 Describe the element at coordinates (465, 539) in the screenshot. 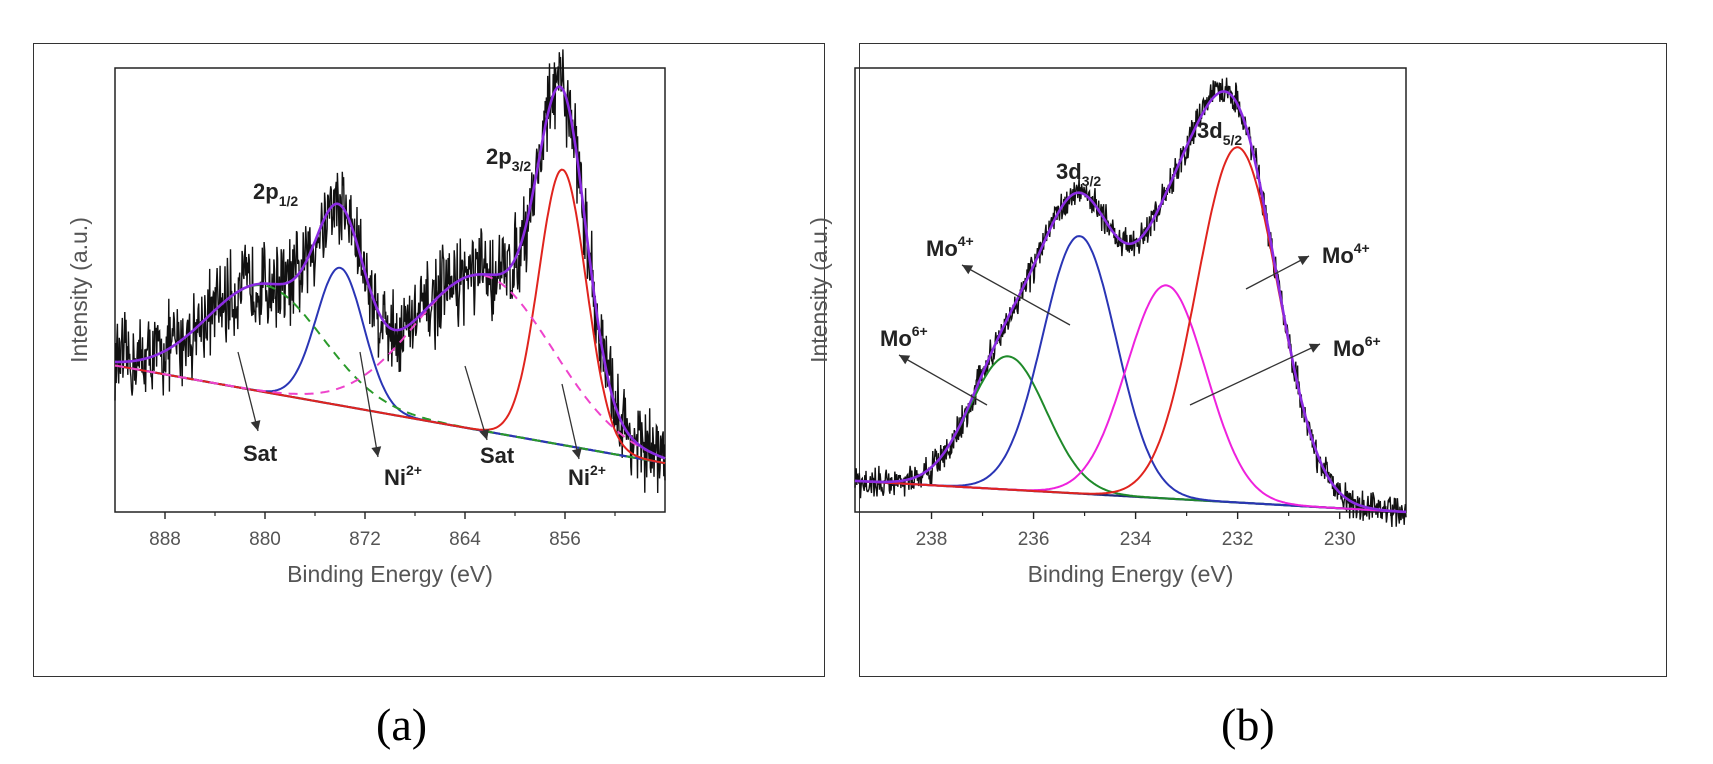

I see `x-tick-label: 864` at that location.